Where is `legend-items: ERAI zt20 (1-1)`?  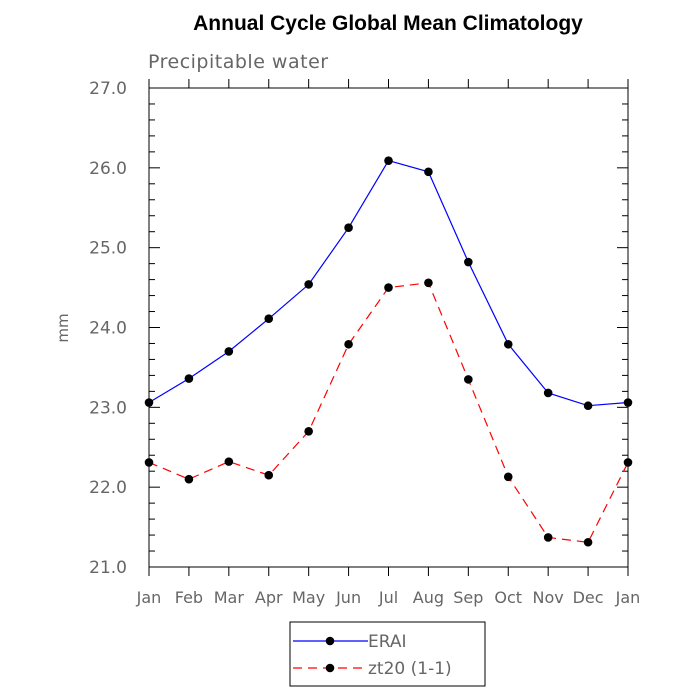
legend-items: ERAI zt20 (1-1) is located at coordinates (372, 655).